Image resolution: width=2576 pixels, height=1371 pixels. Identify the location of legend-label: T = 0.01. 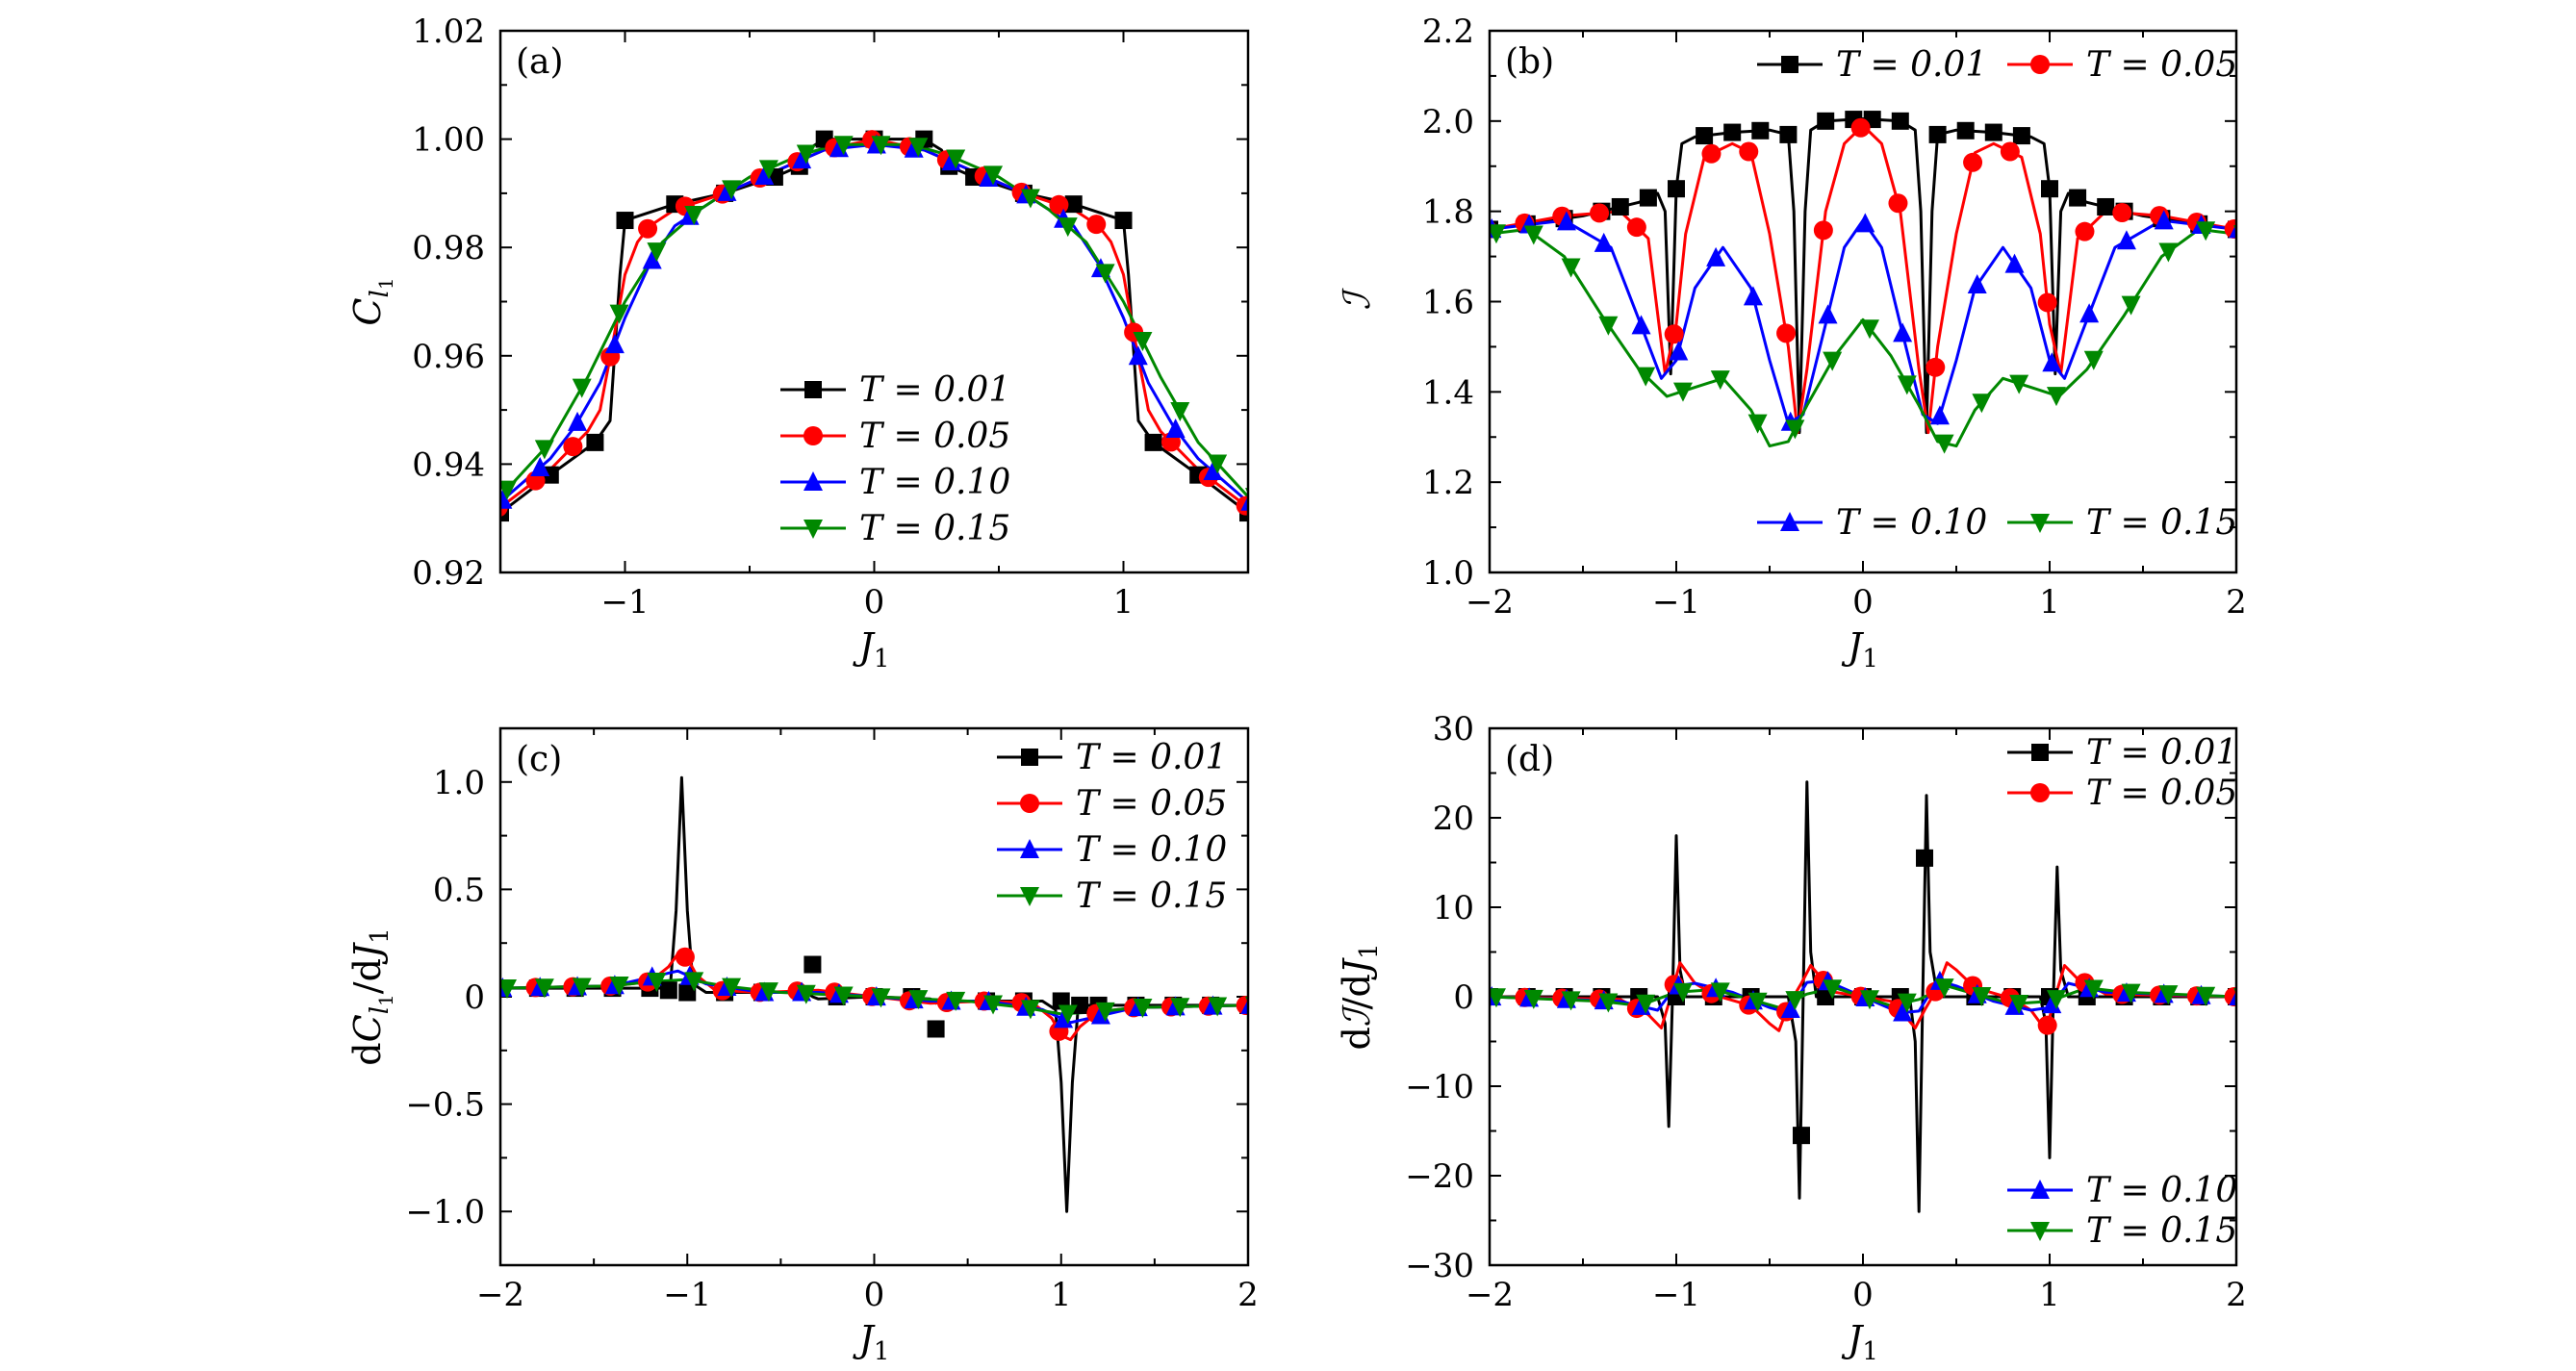
(1911, 65).